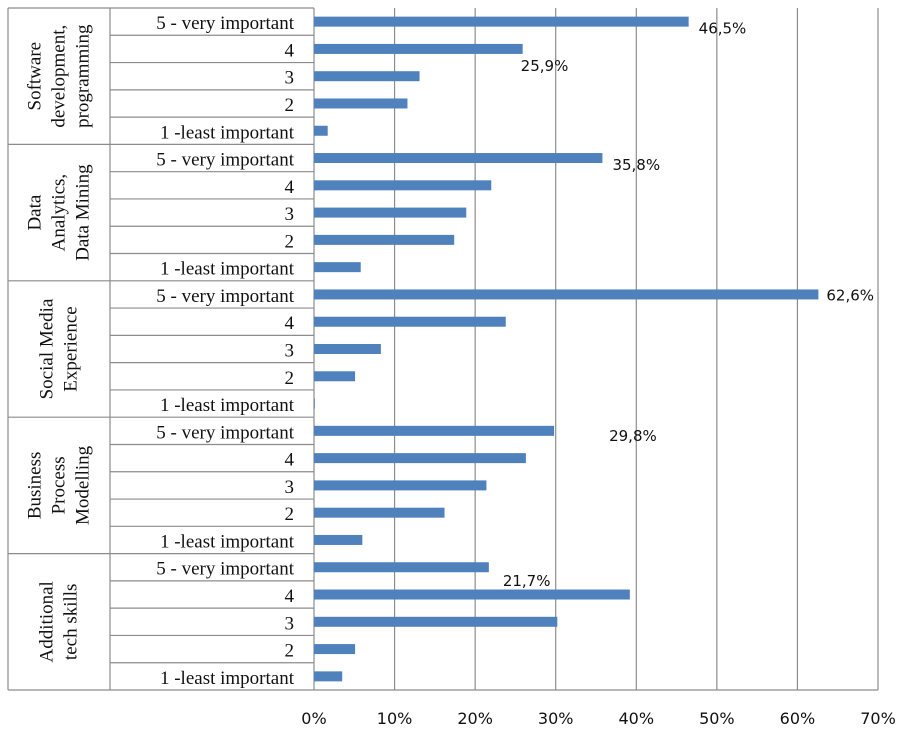  What do you see at coordinates (313, 718) in the screenshot?
I see `x-tick-label: 0%` at bounding box center [313, 718].